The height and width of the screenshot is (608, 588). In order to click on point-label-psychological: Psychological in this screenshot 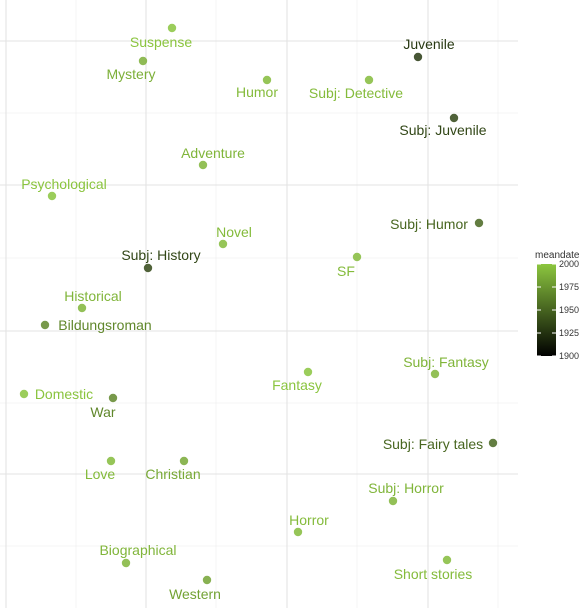, I will do `click(64, 184)`.